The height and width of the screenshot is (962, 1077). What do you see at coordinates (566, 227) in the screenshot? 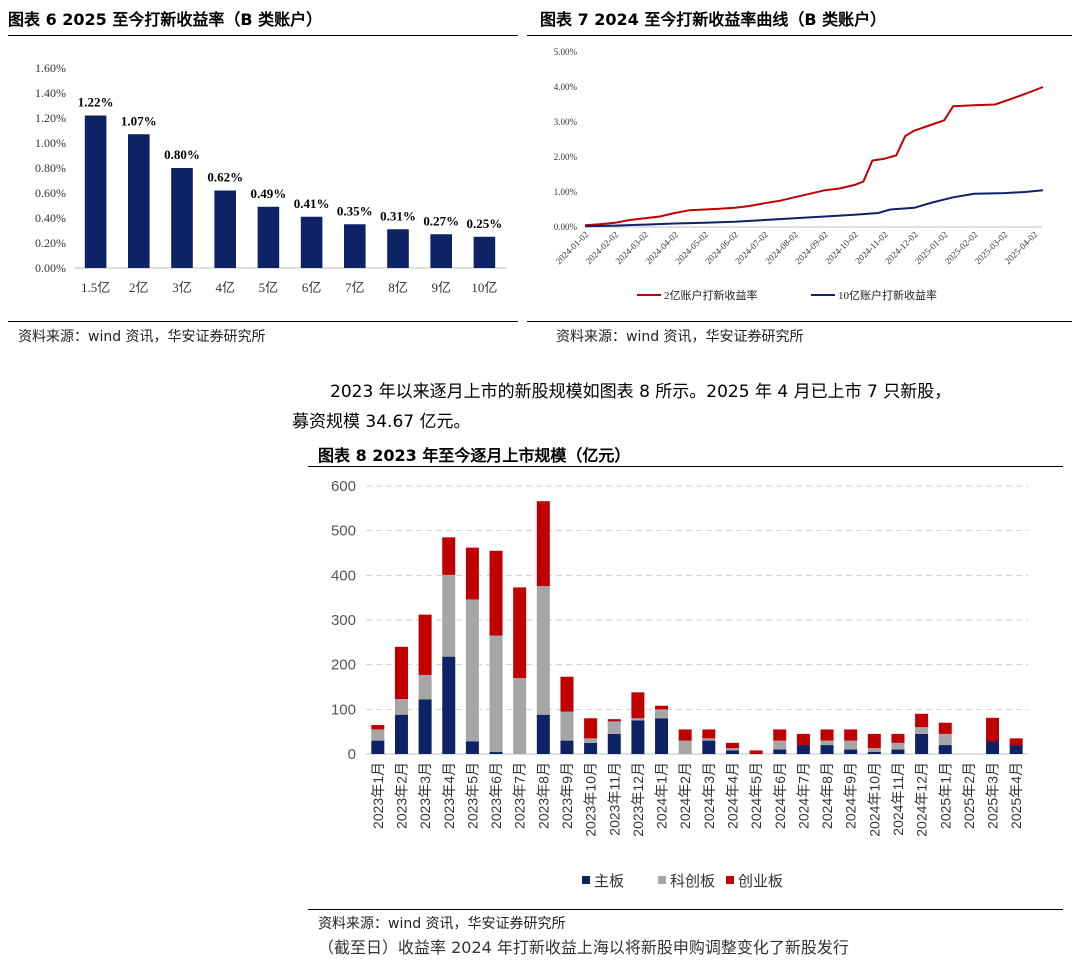
I see `y-tick-label: 0.00%` at bounding box center [566, 227].